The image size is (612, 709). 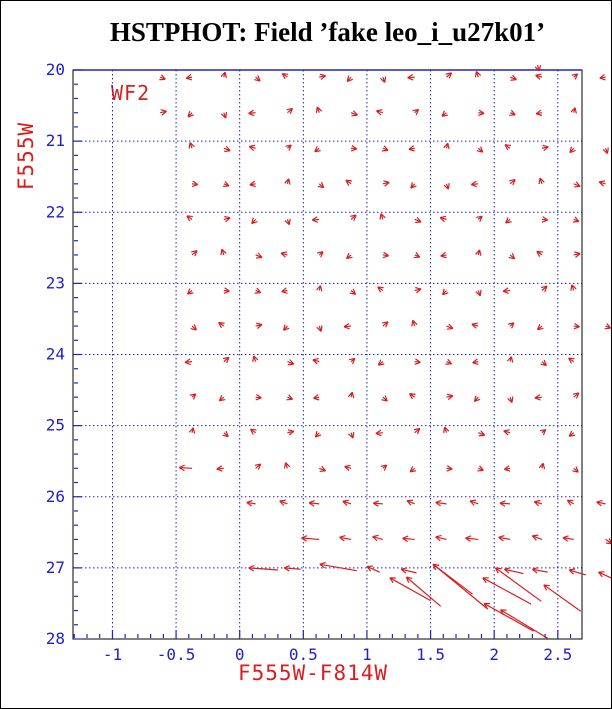 I want to click on x-tick-label: 1.5, so click(x=430, y=654).